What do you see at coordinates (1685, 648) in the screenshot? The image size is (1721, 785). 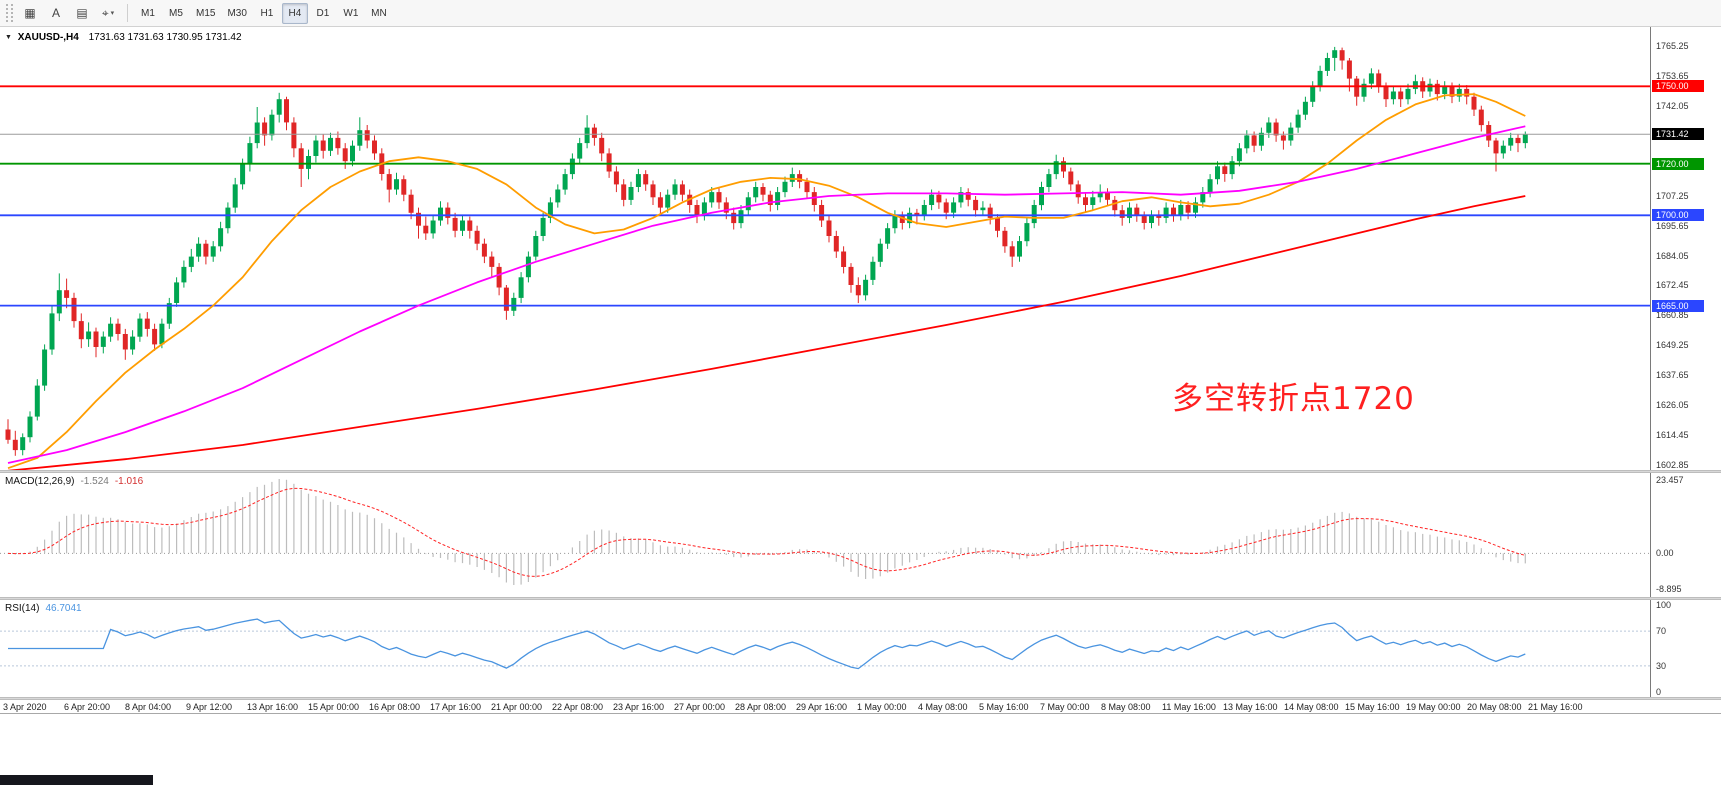 I see `rsi-axis: 100 70 30 0` at bounding box center [1685, 648].